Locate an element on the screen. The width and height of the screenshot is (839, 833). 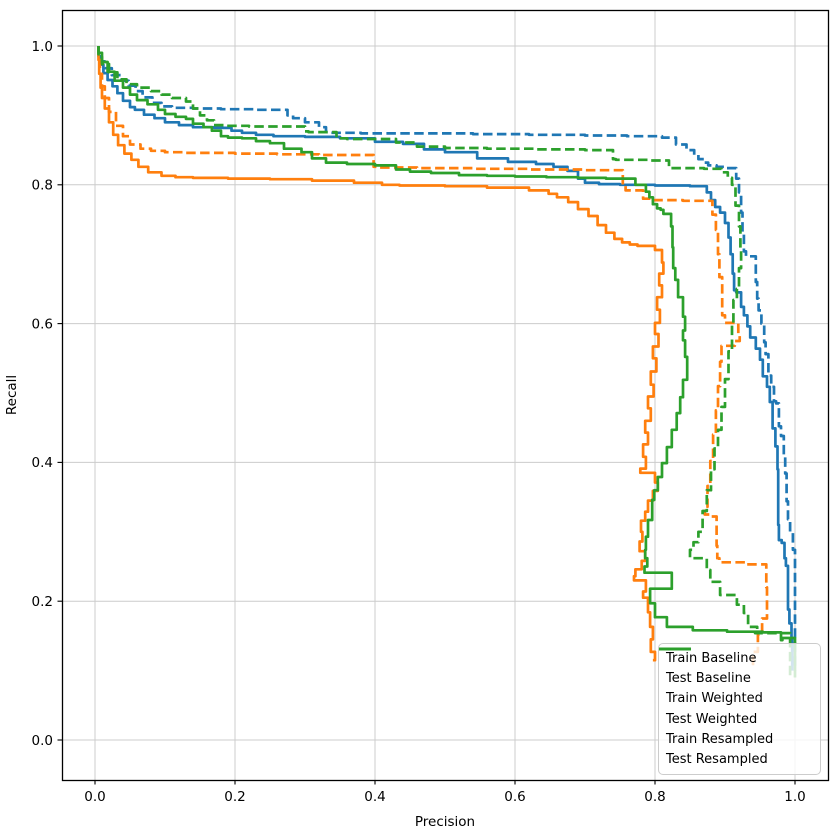
x-tick-label: 0.4 is located at coordinates (374, 797).